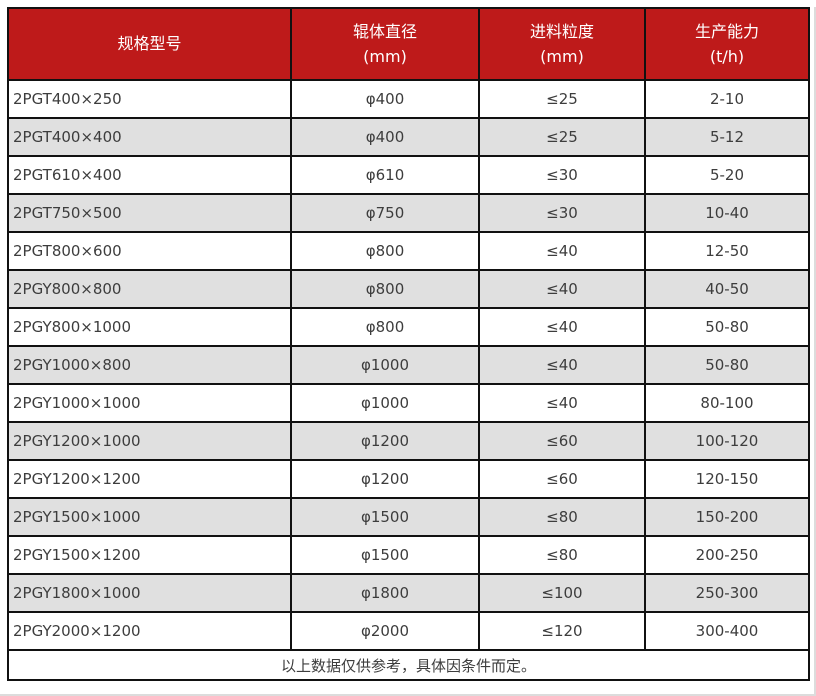 Image resolution: width=816 pixels, height=696 pixels. Describe the element at coordinates (727, 631) in the screenshot. I see `cell-capacity: 300-400` at that location.